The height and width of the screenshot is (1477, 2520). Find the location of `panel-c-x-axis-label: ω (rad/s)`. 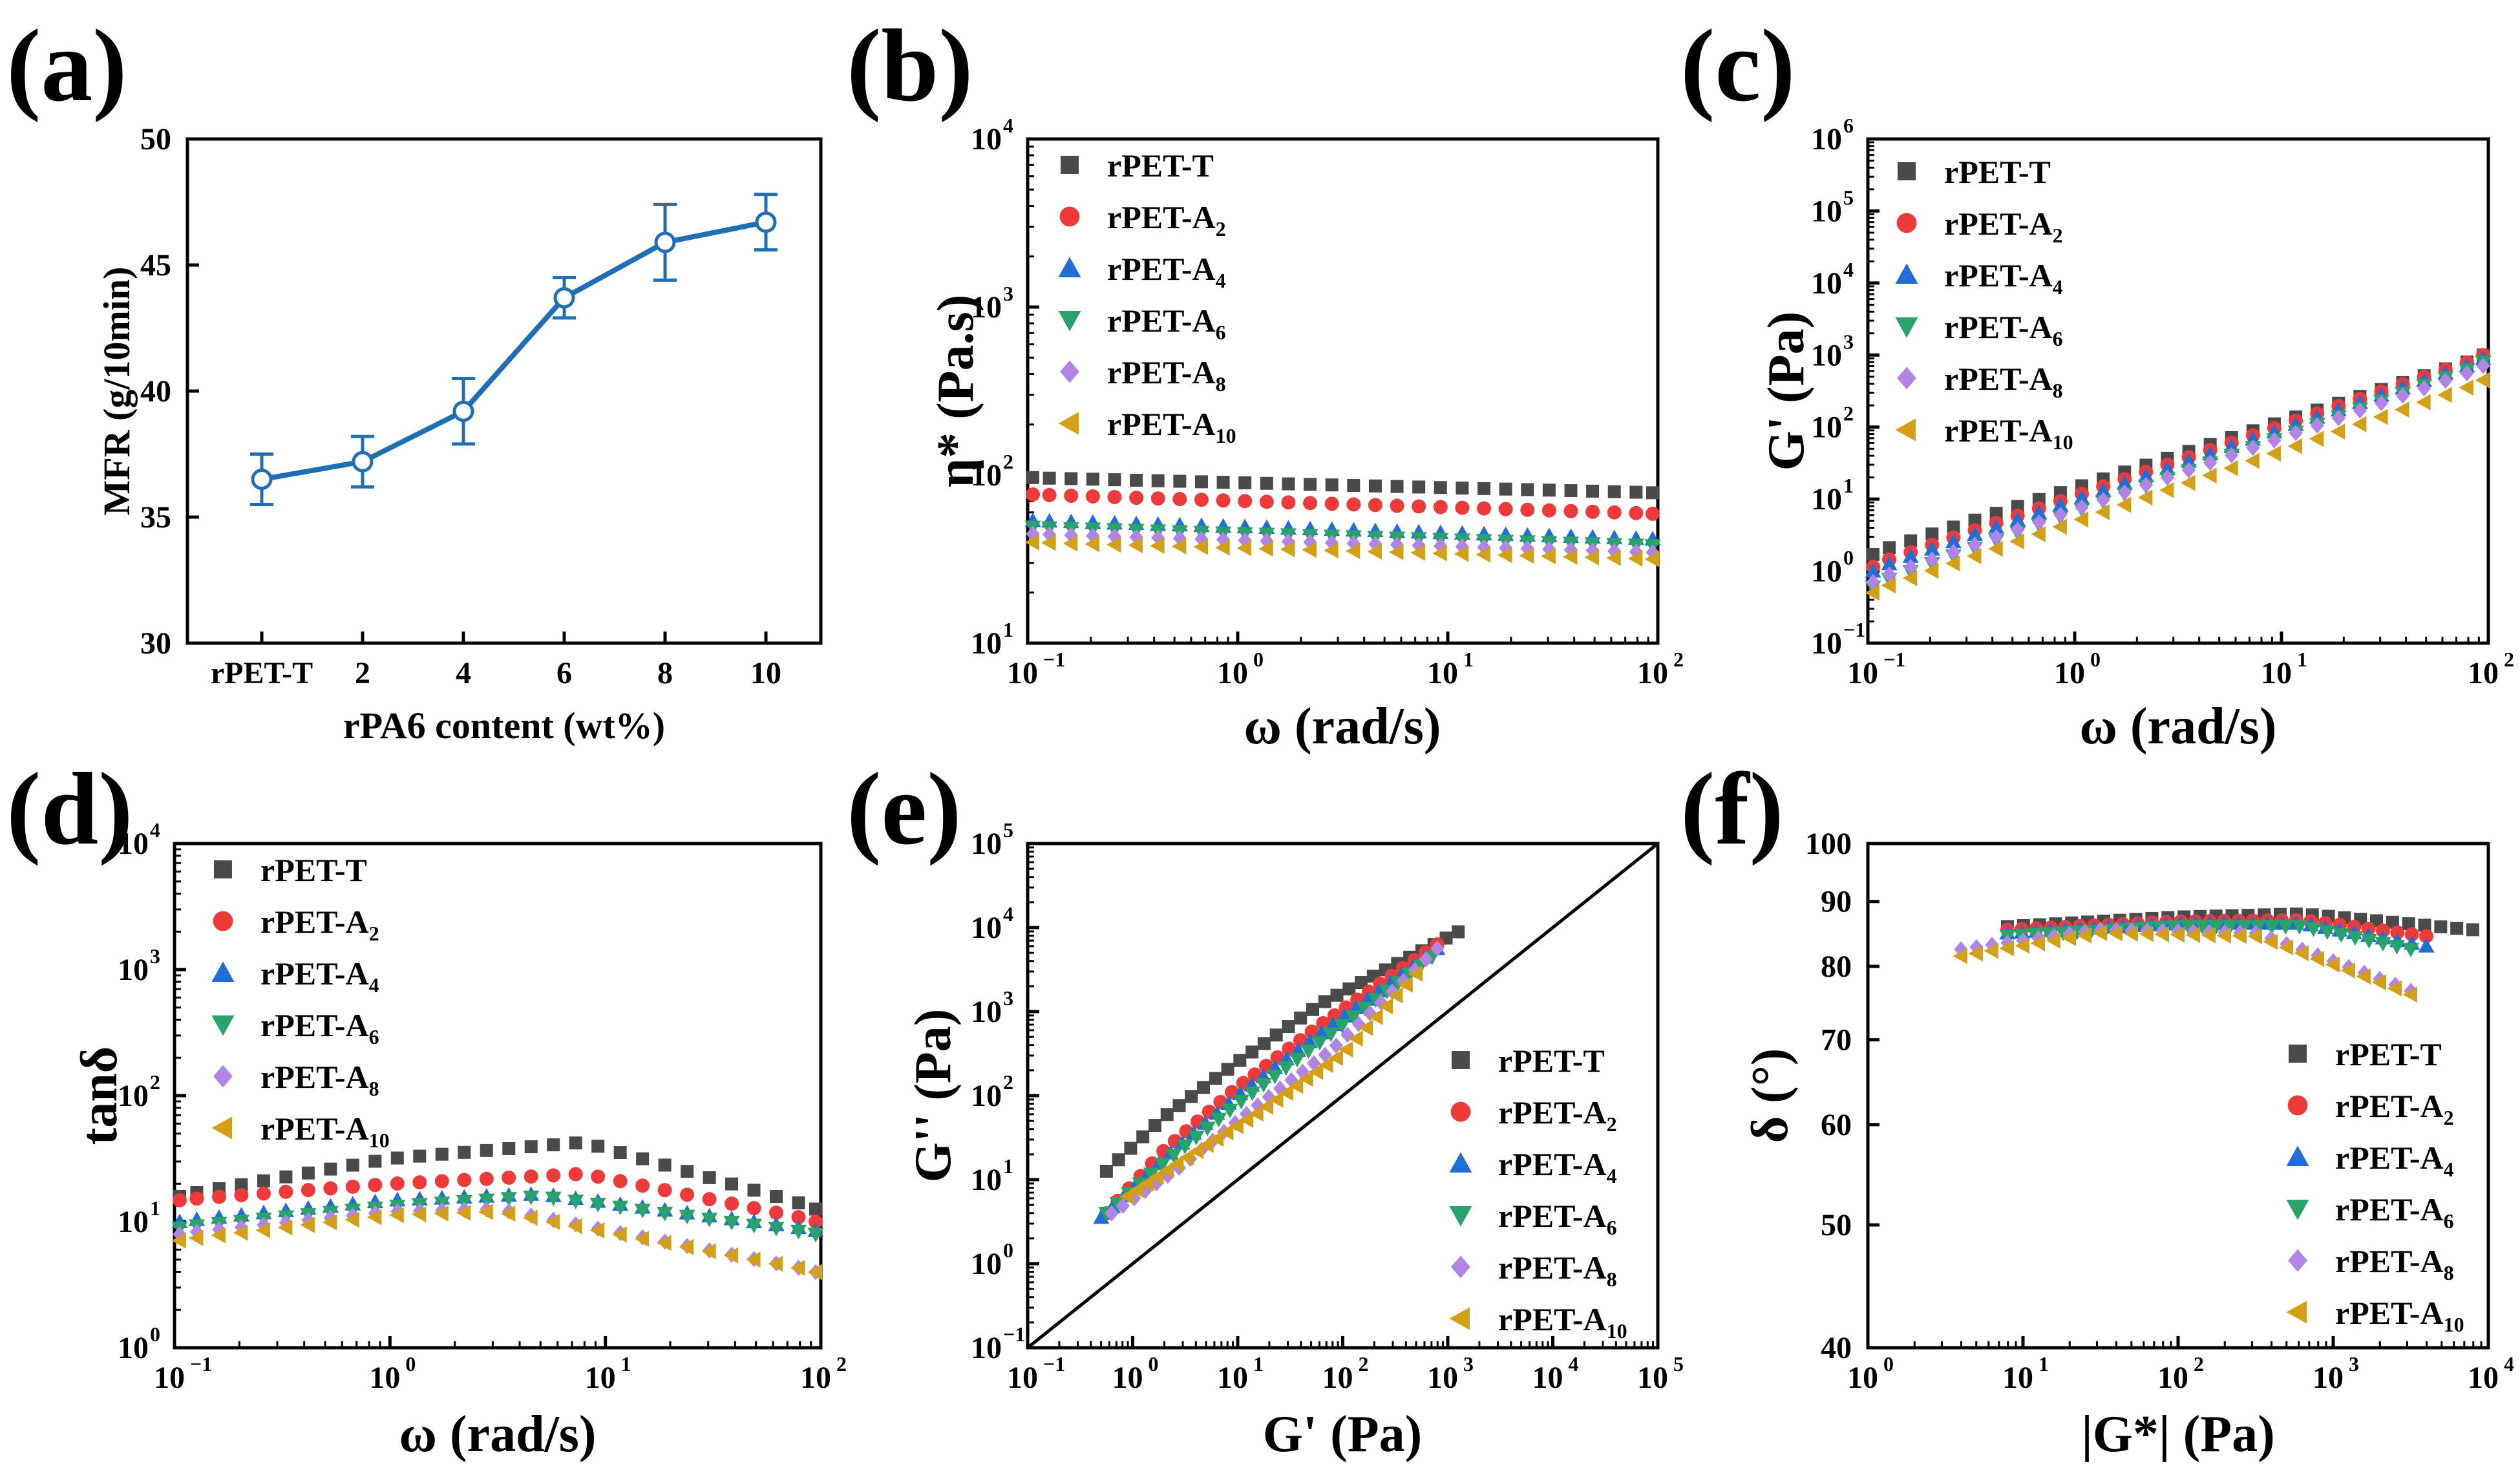

panel-c-x-axis-label: ω (rad/s) is located at coordinates (2177, 726).